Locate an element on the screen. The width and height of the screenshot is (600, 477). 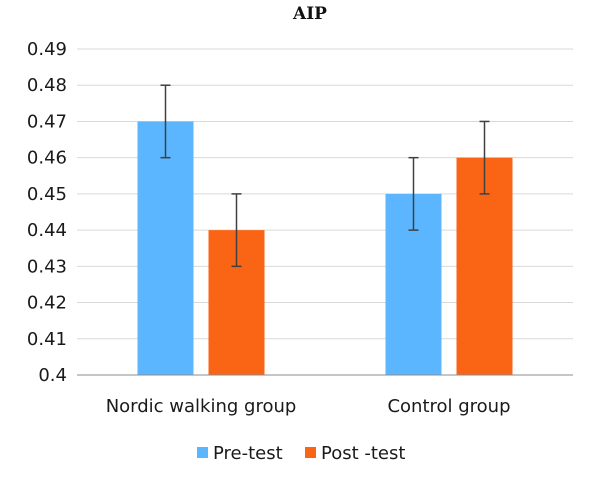
y-tick-label: 0.43 is located at coordinates (47, 266).